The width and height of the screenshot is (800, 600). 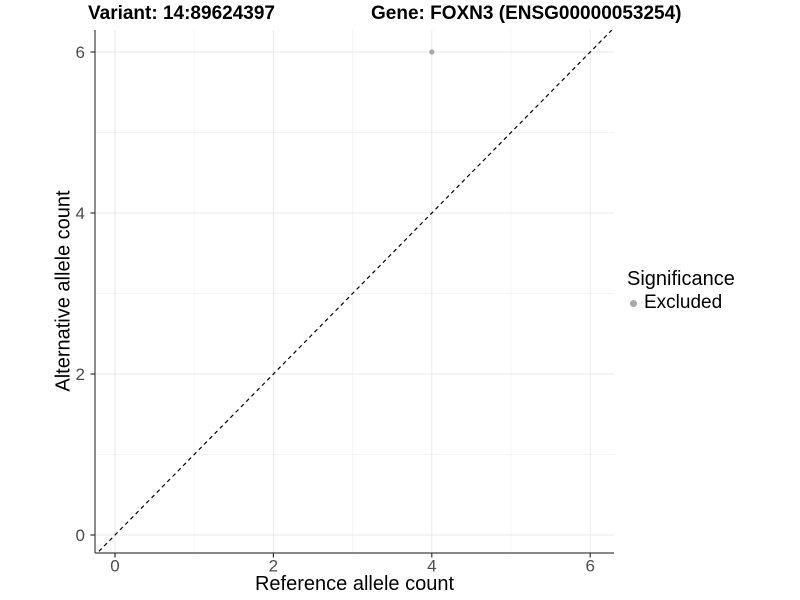 What do you see at coordinates (273, 566) in the screenshot?
I see `x-tick-label: 2` at bounding box center [273, 566].